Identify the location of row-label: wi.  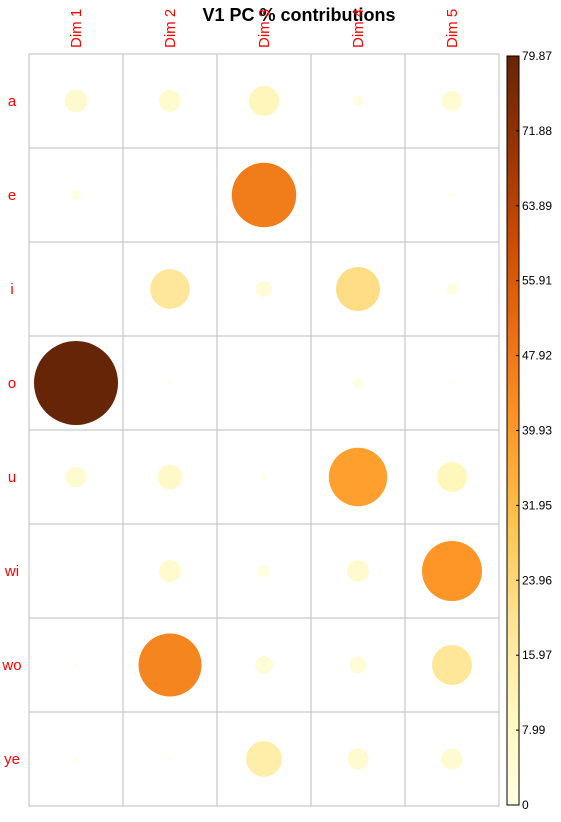
(11, 571).